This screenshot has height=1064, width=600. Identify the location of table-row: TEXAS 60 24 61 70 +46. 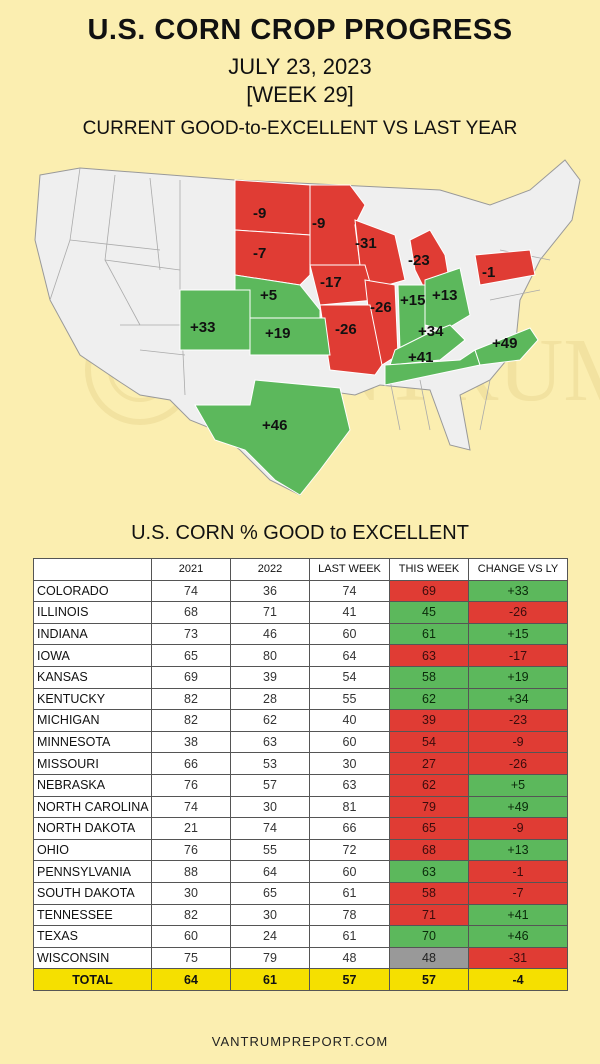
(300, 936).